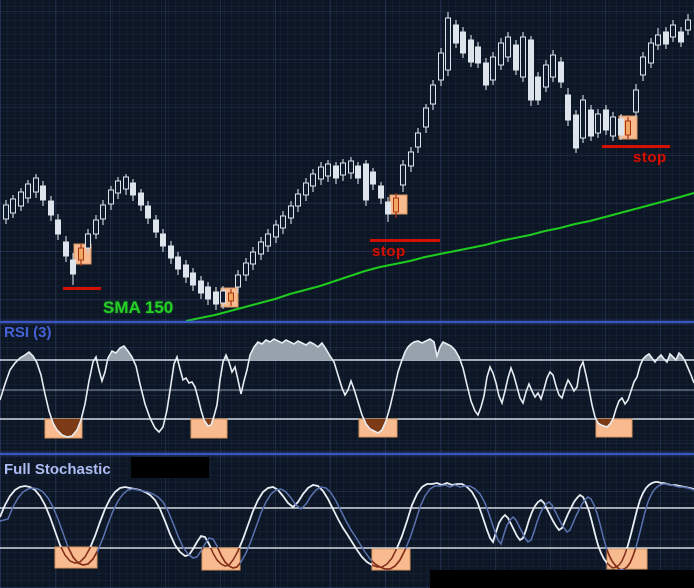  Describe the element at coordinates (28, 332) in the screenshot. I see `rsi-label: RSI (3)` at that location.